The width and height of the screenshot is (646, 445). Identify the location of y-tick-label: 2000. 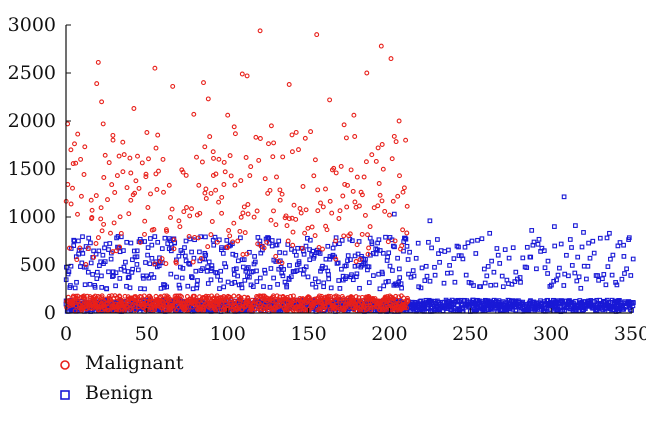
(32, 121).